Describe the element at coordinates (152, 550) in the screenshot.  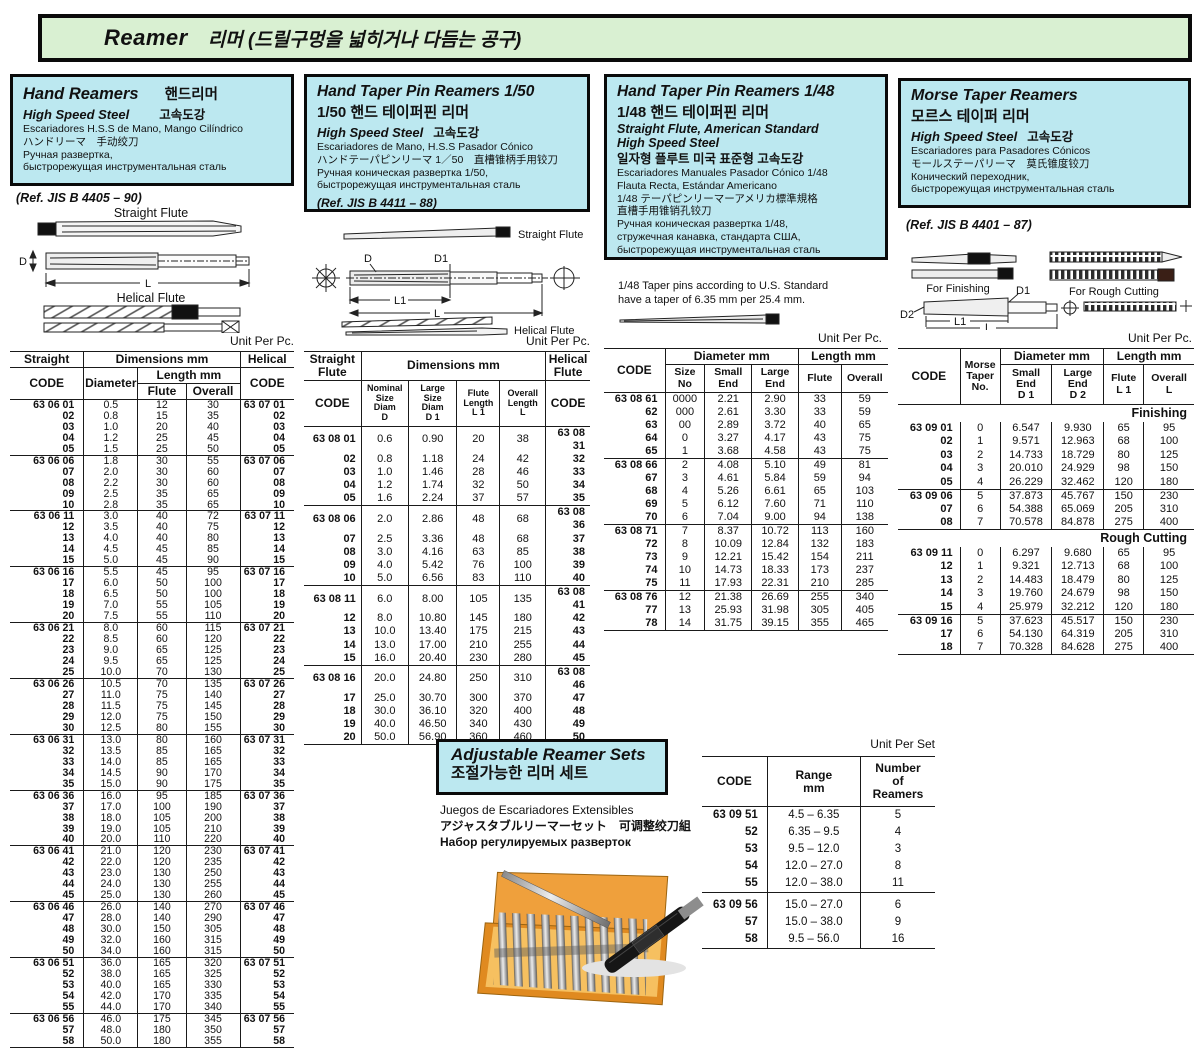
I see `table-row: 14 4.5 45 85 14` at that location.